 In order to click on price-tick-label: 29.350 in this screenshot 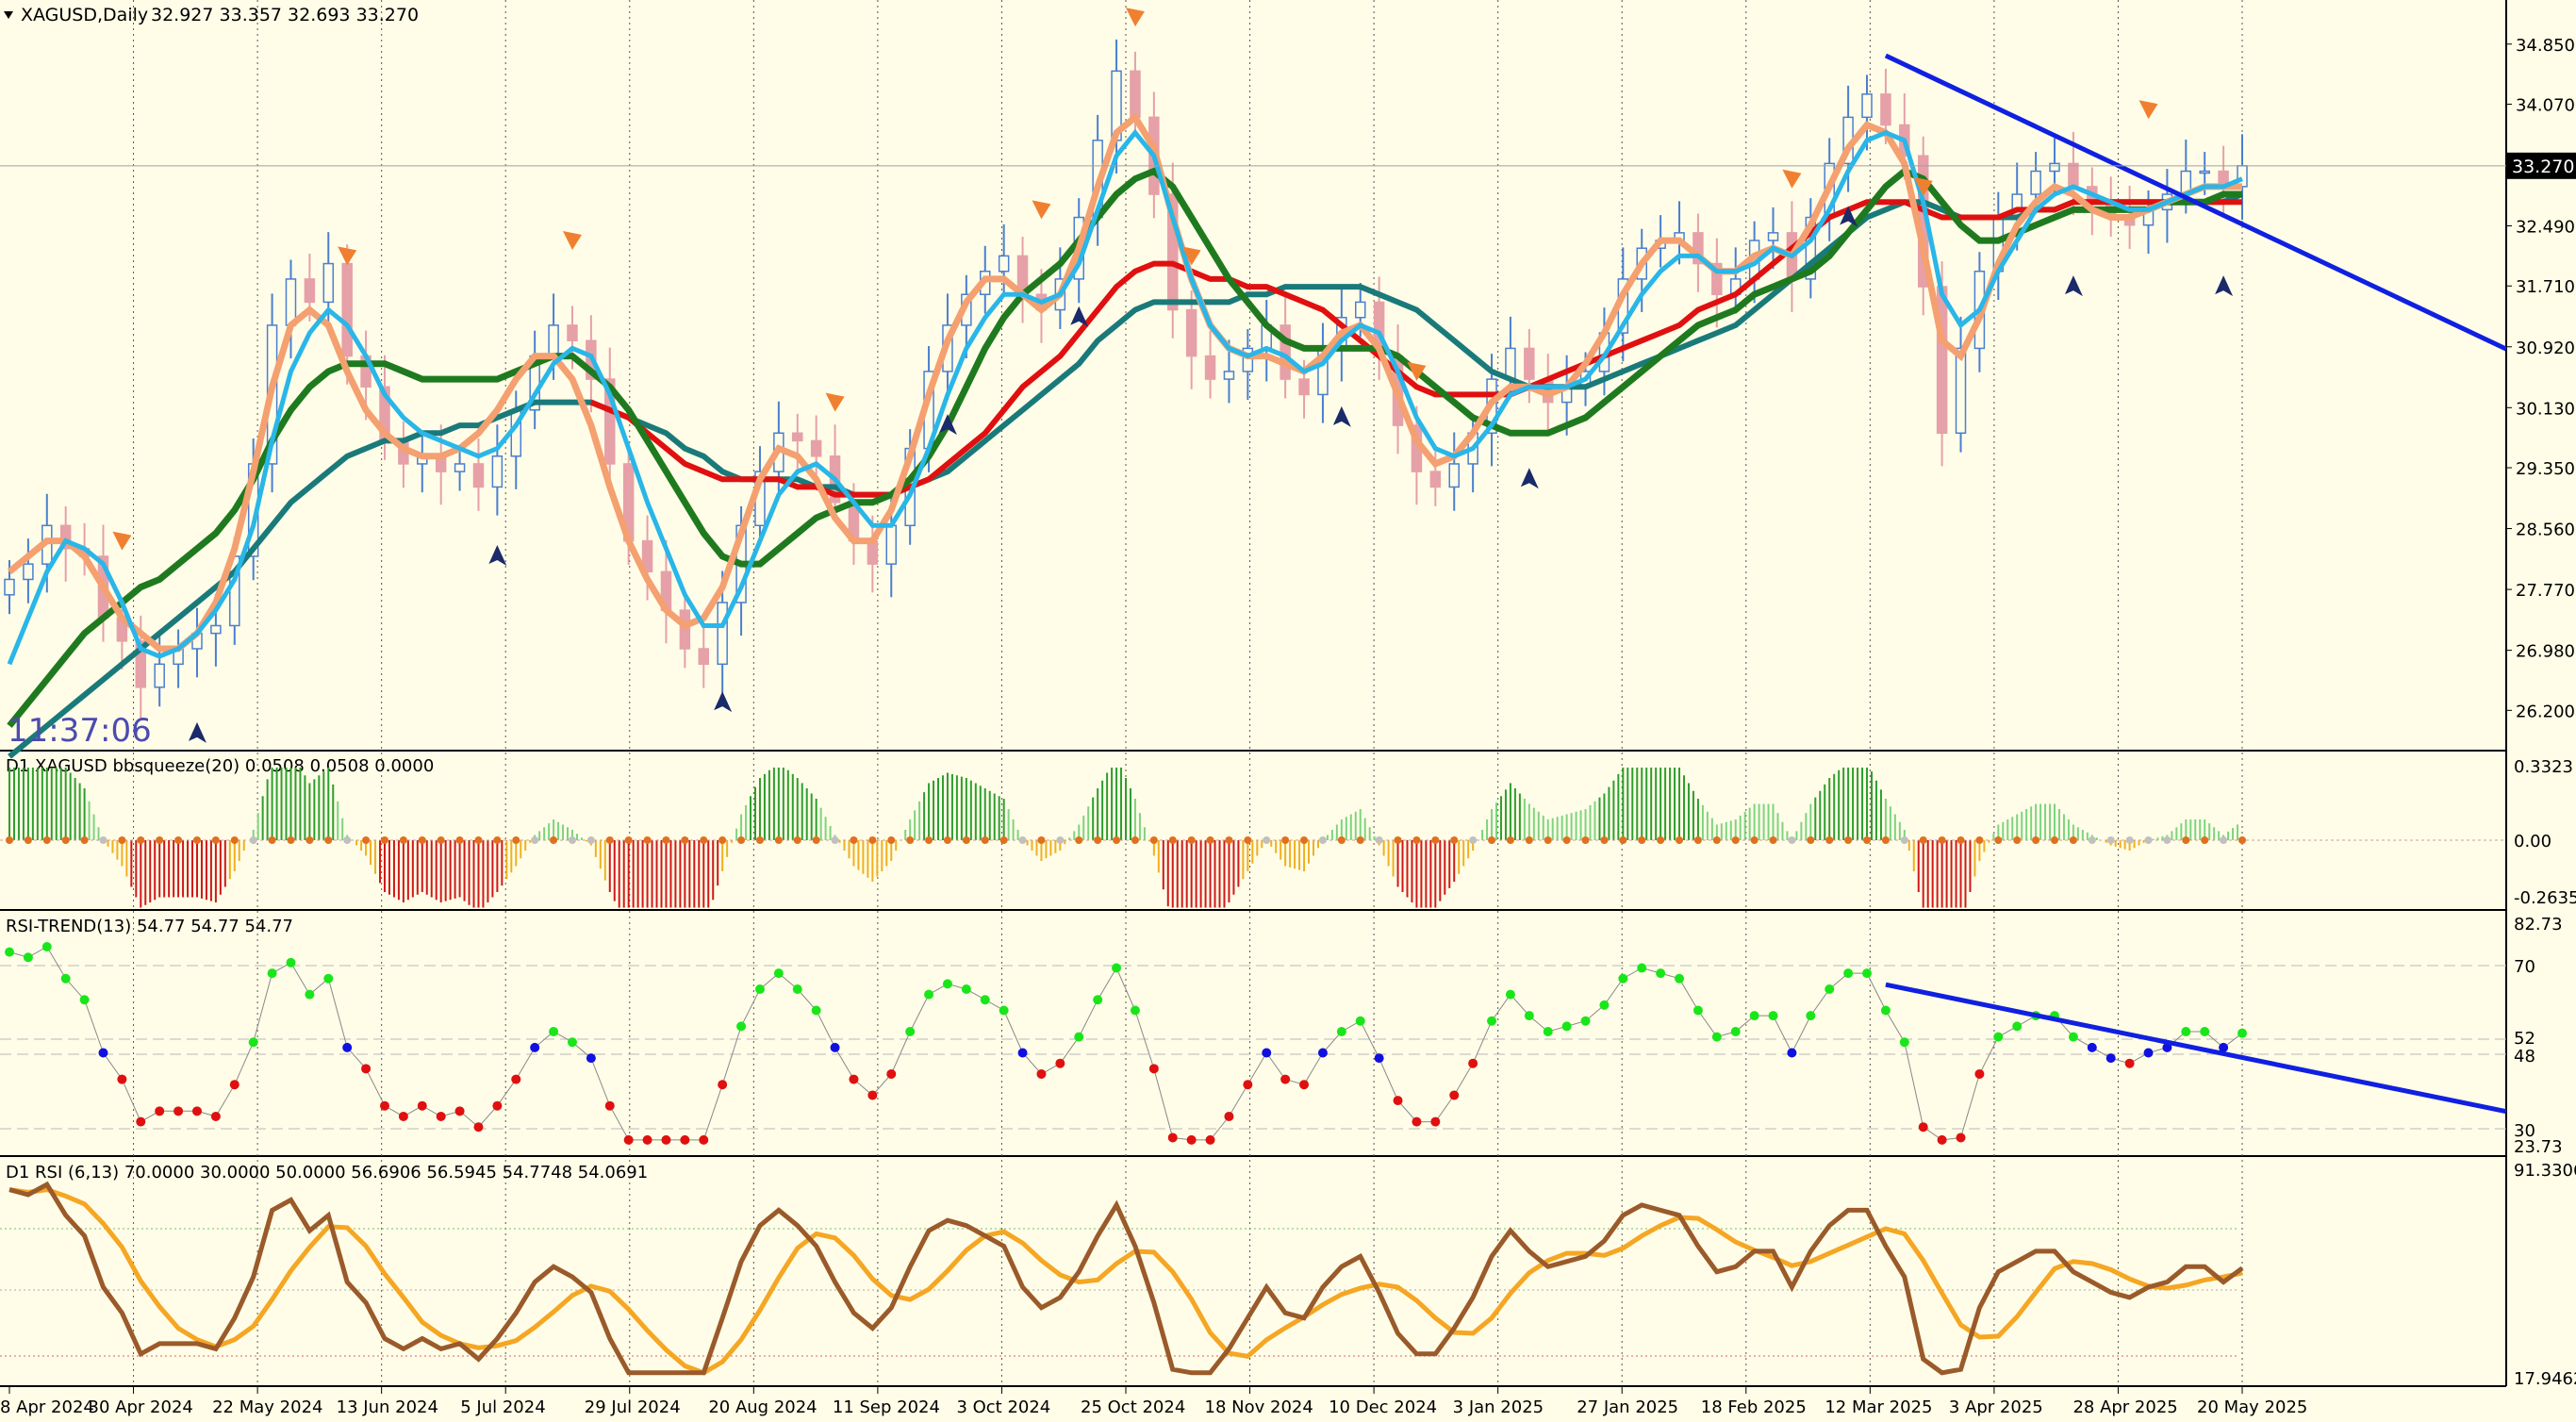, I will do `click(2545, 469)`.